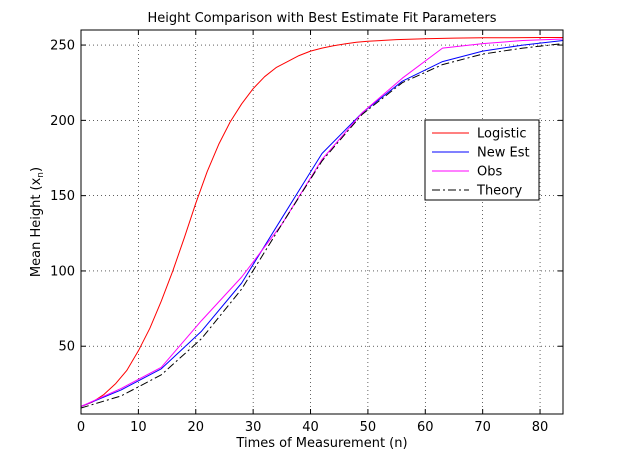 Image resolution: width=622 pixels, height=468 pixels. I want to click on x-tick-label: 0, so click(81, 427).